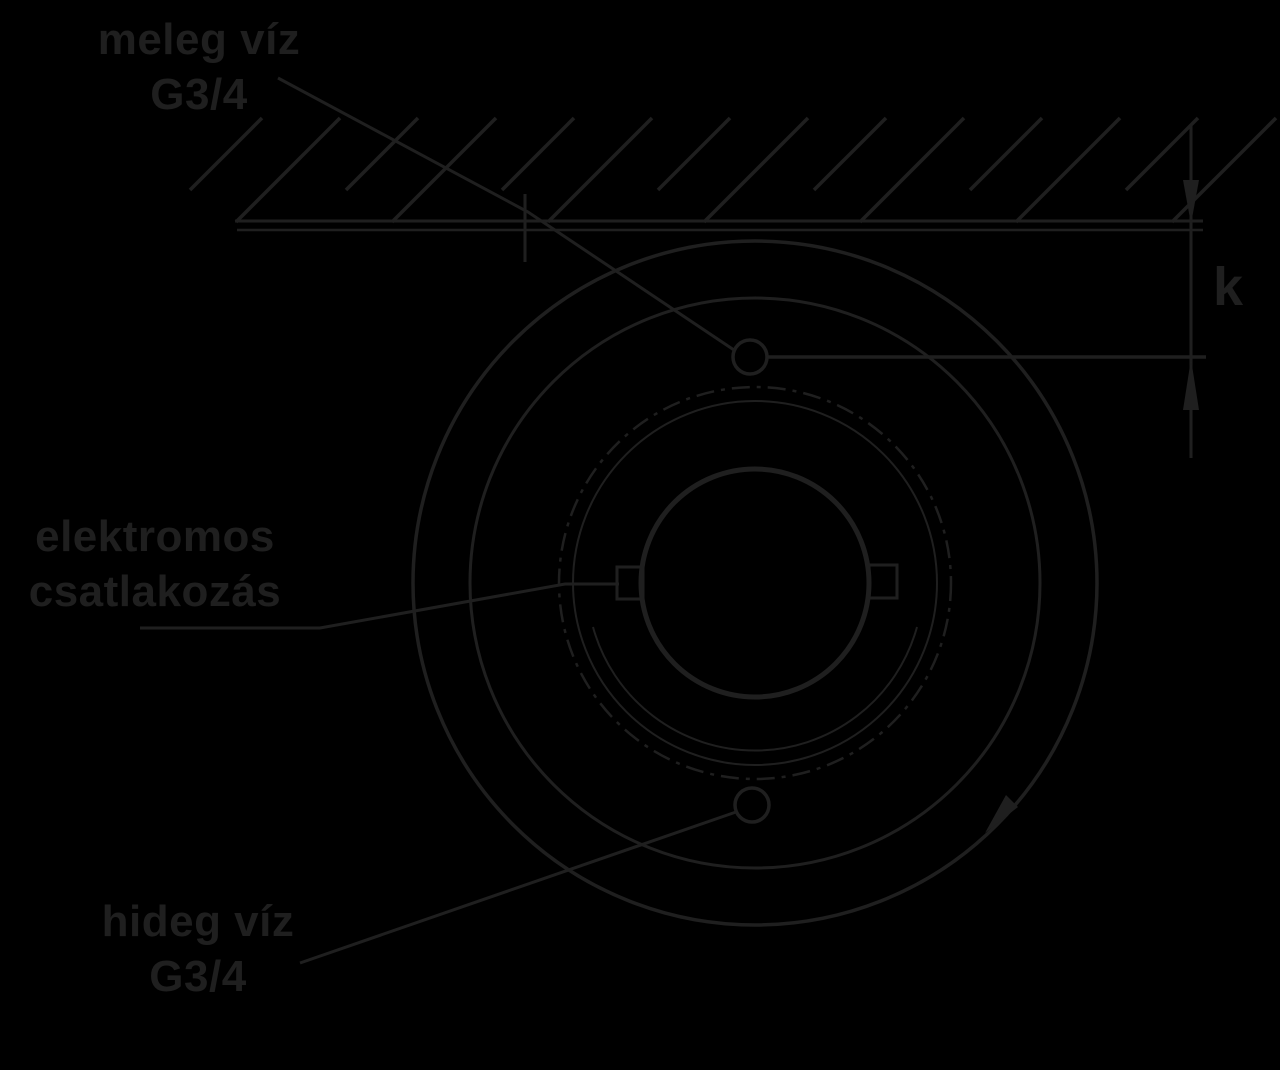 The image size is (1280, 1070). I want to click on shell-direction-arrow, so click(1001, 814).